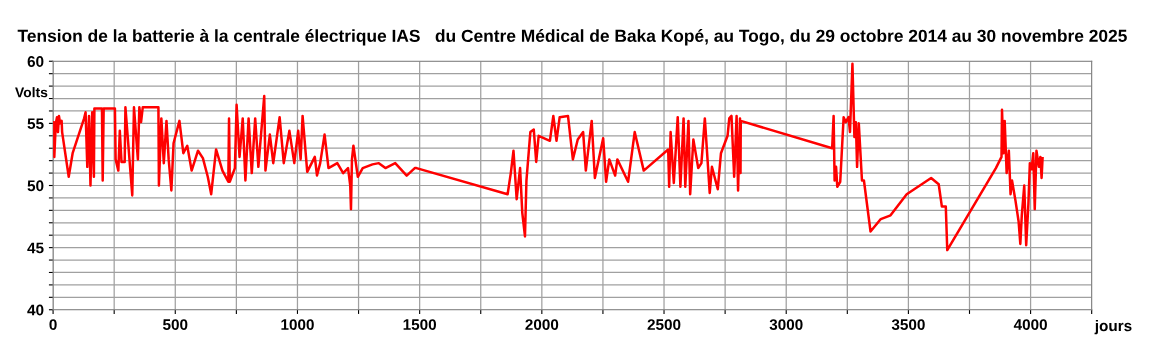 The image size is (1154, 350). What do you see at coordinates (35, 248) in the screenshot?
I see `y-tick-label: 45` at bounding box center [35, 248].